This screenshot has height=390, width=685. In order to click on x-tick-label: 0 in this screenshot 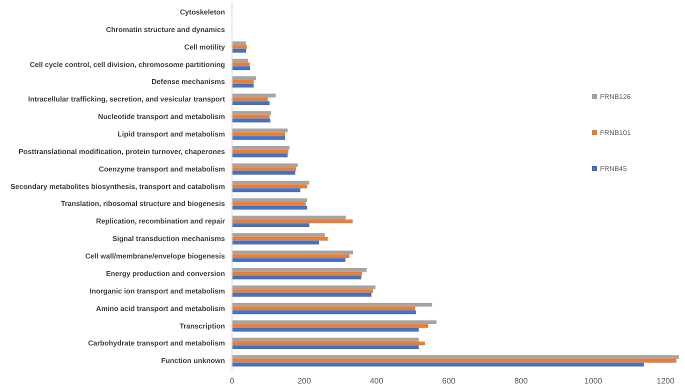, I will do `click(232, 381)`.